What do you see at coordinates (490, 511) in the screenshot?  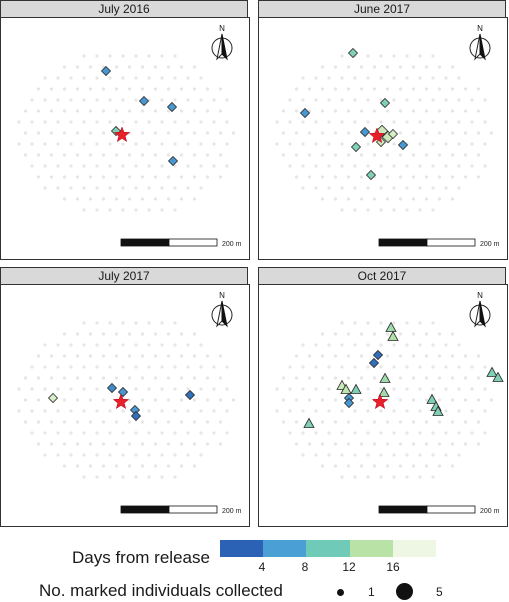 I see `scale-bar-label: 200 m` at bounding box center [490, 511].